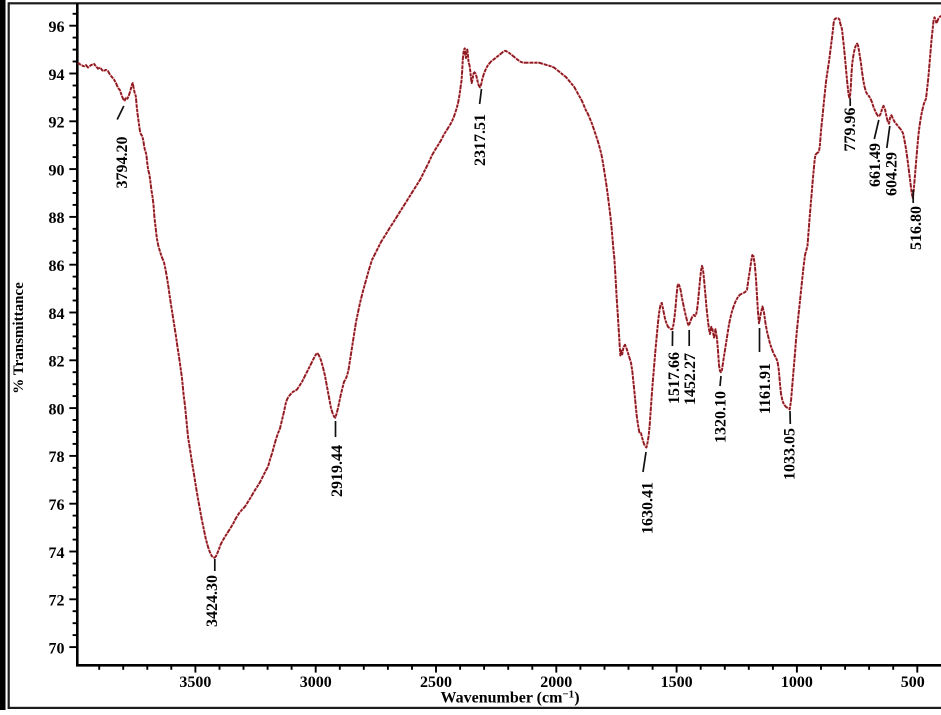 Image resolution: width=941 pixels, height=715 pixels. Describe the element at coordinates (765, 388) in the screenshot. I see `svg-text: 1161.91` at that location.